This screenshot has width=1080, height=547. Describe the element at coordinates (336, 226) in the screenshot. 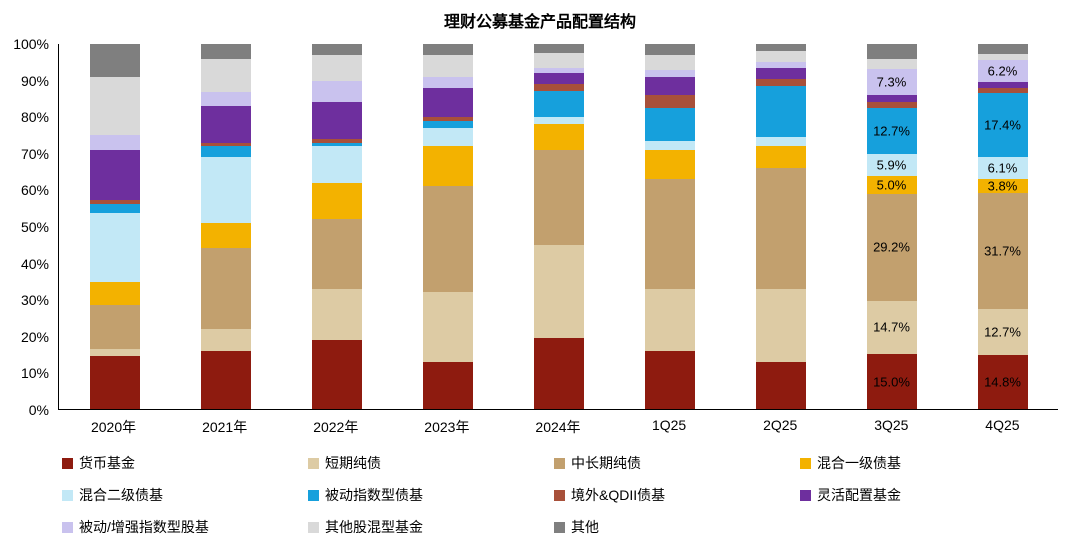

I see `bar-2022年` at that location.